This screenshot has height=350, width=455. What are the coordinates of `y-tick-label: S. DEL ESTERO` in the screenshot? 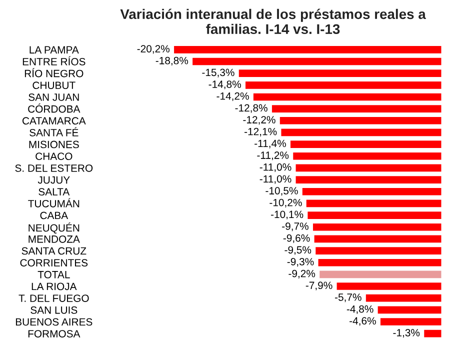 It's located at (54, 168).